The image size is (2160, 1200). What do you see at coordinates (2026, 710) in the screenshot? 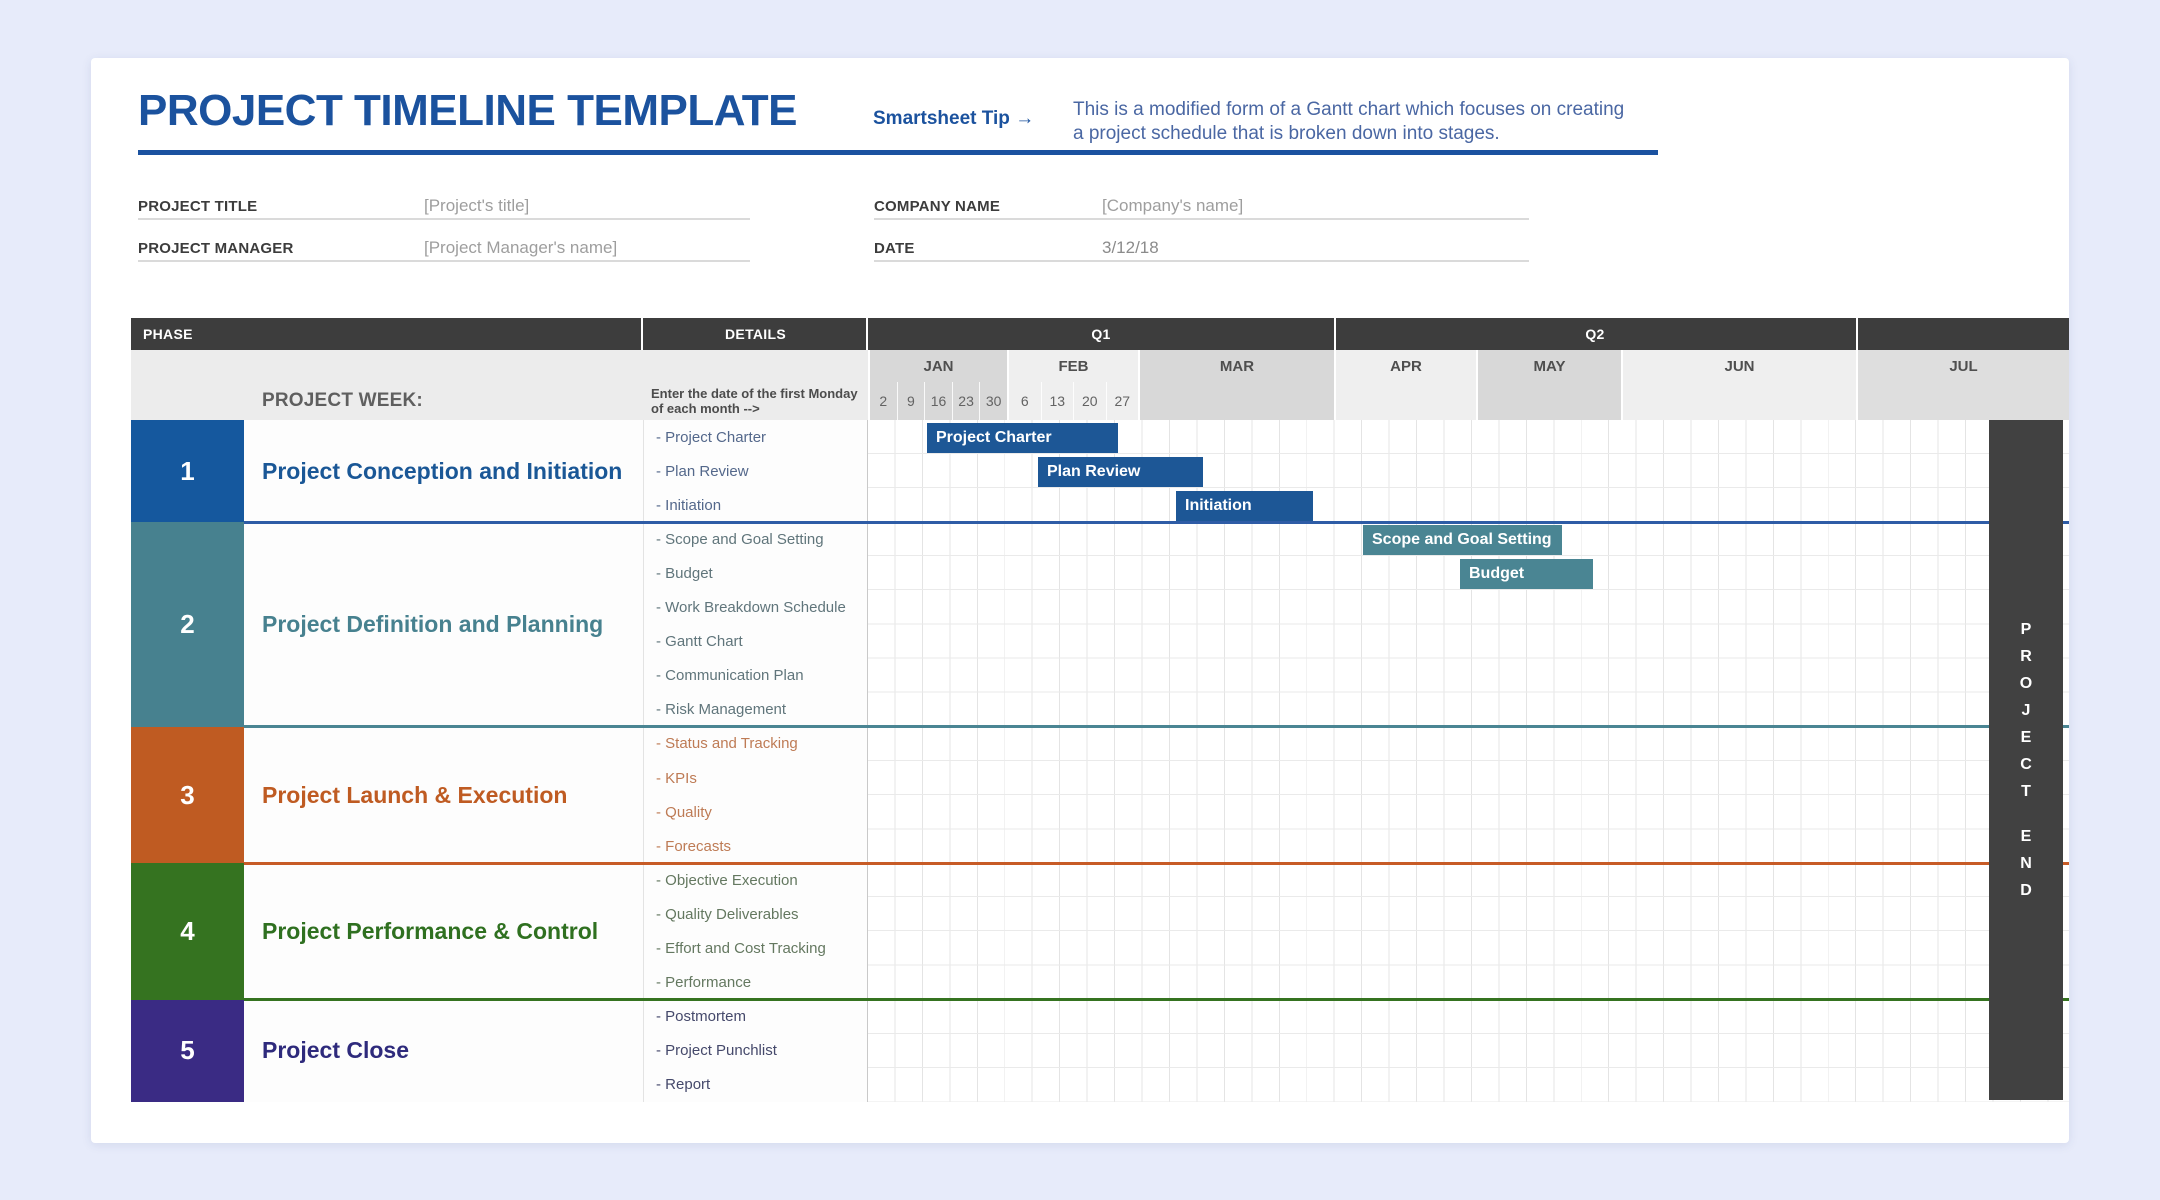
I see `project-end-word: PROJECT` at bounding box center [2026, 710].